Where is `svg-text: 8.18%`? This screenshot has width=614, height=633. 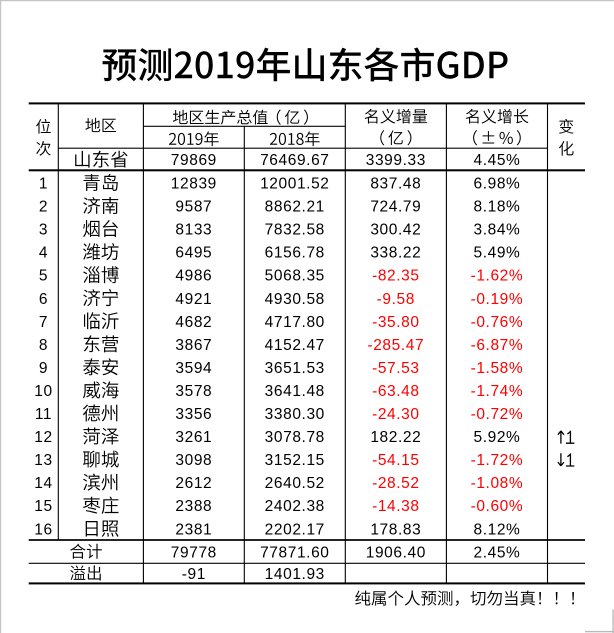
svg-text: 8.18% is located at coordinates (496, 207).